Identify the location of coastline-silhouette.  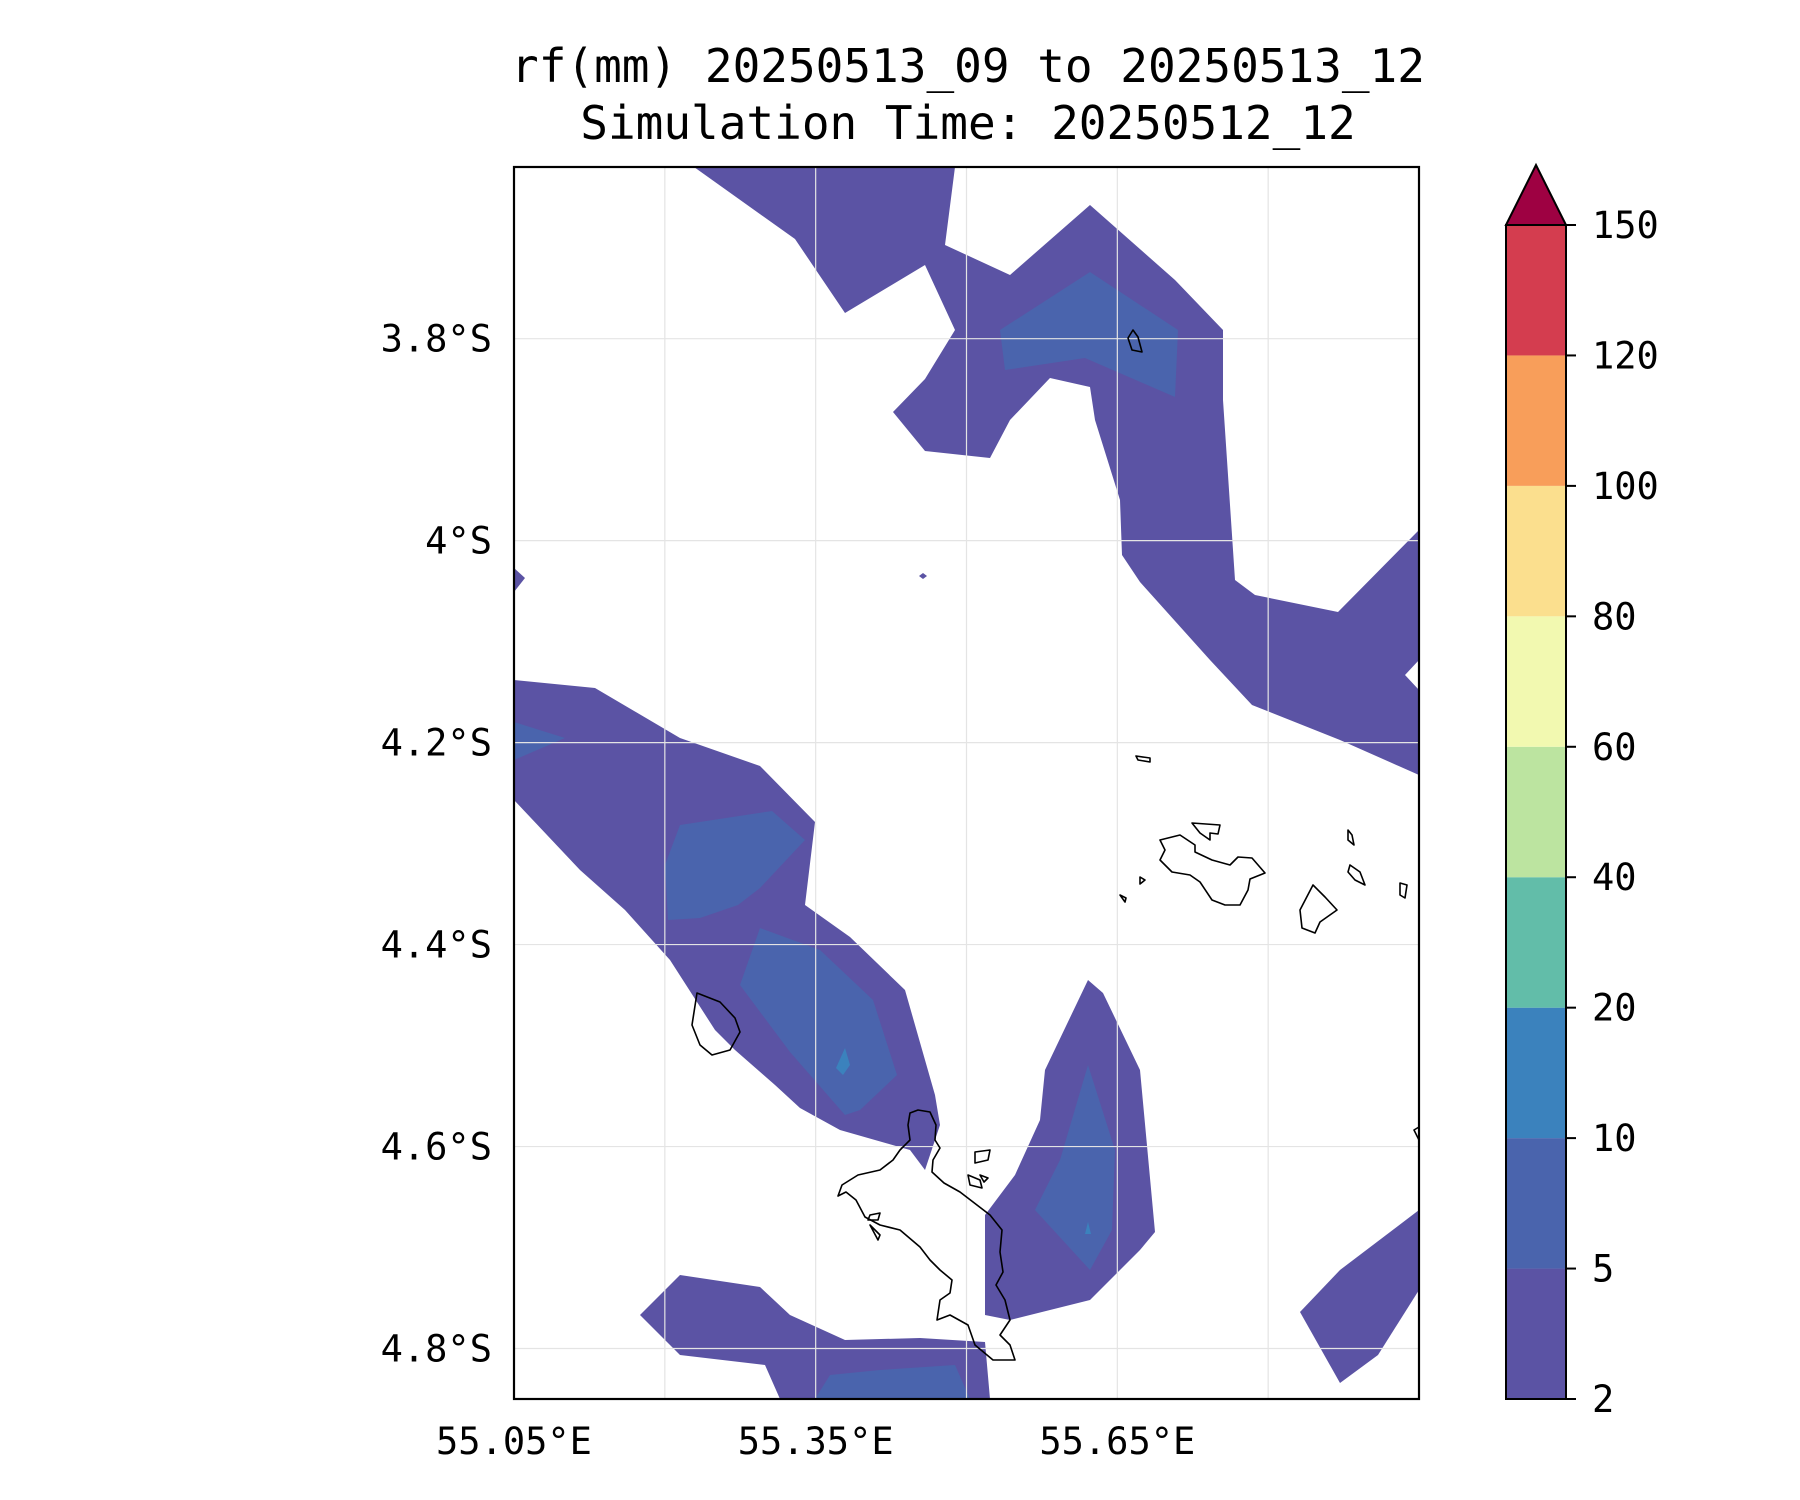
(716, 1024).